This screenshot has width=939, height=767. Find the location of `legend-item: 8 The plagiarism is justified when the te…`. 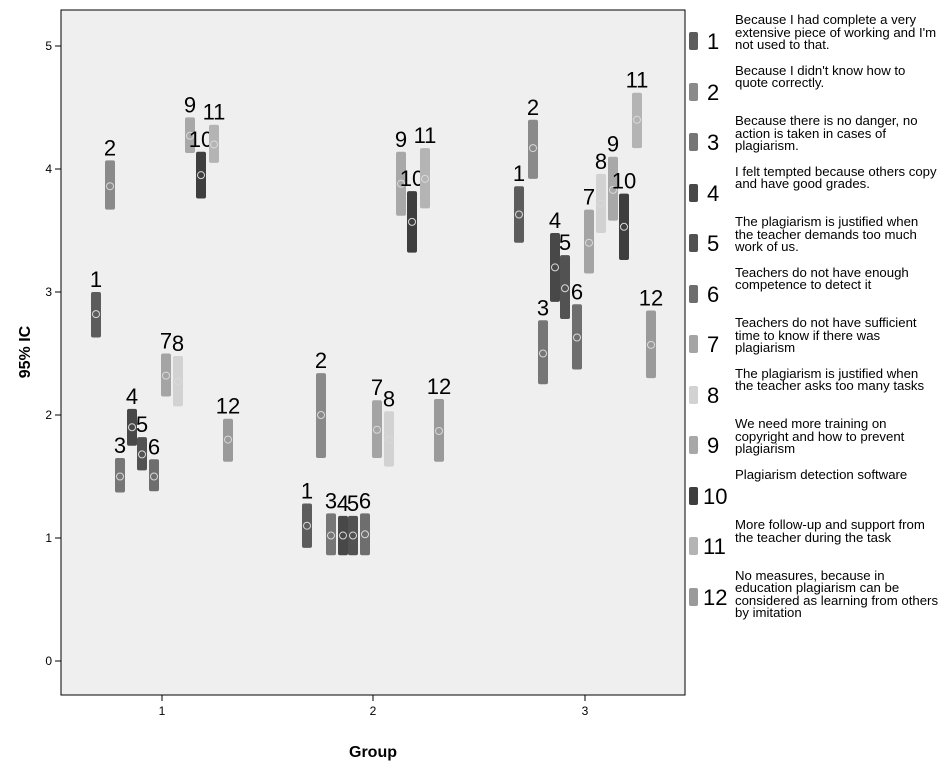

legend-item: 8 The plagiarism is justified when the te… is located at coordinates (811, 391).